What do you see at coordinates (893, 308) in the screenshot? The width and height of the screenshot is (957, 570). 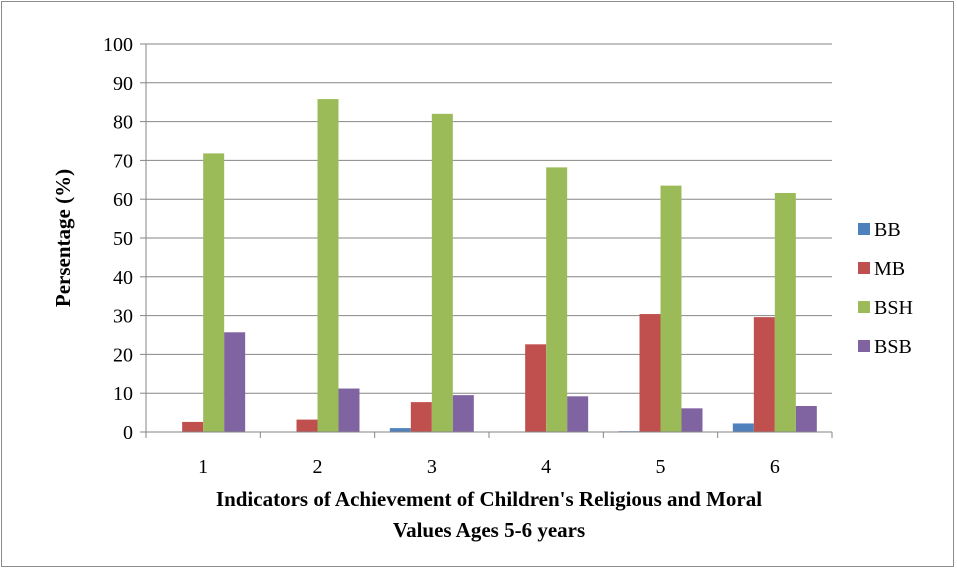 I see `legend-label-bsh: BSH` at bounding box center [893, 308].